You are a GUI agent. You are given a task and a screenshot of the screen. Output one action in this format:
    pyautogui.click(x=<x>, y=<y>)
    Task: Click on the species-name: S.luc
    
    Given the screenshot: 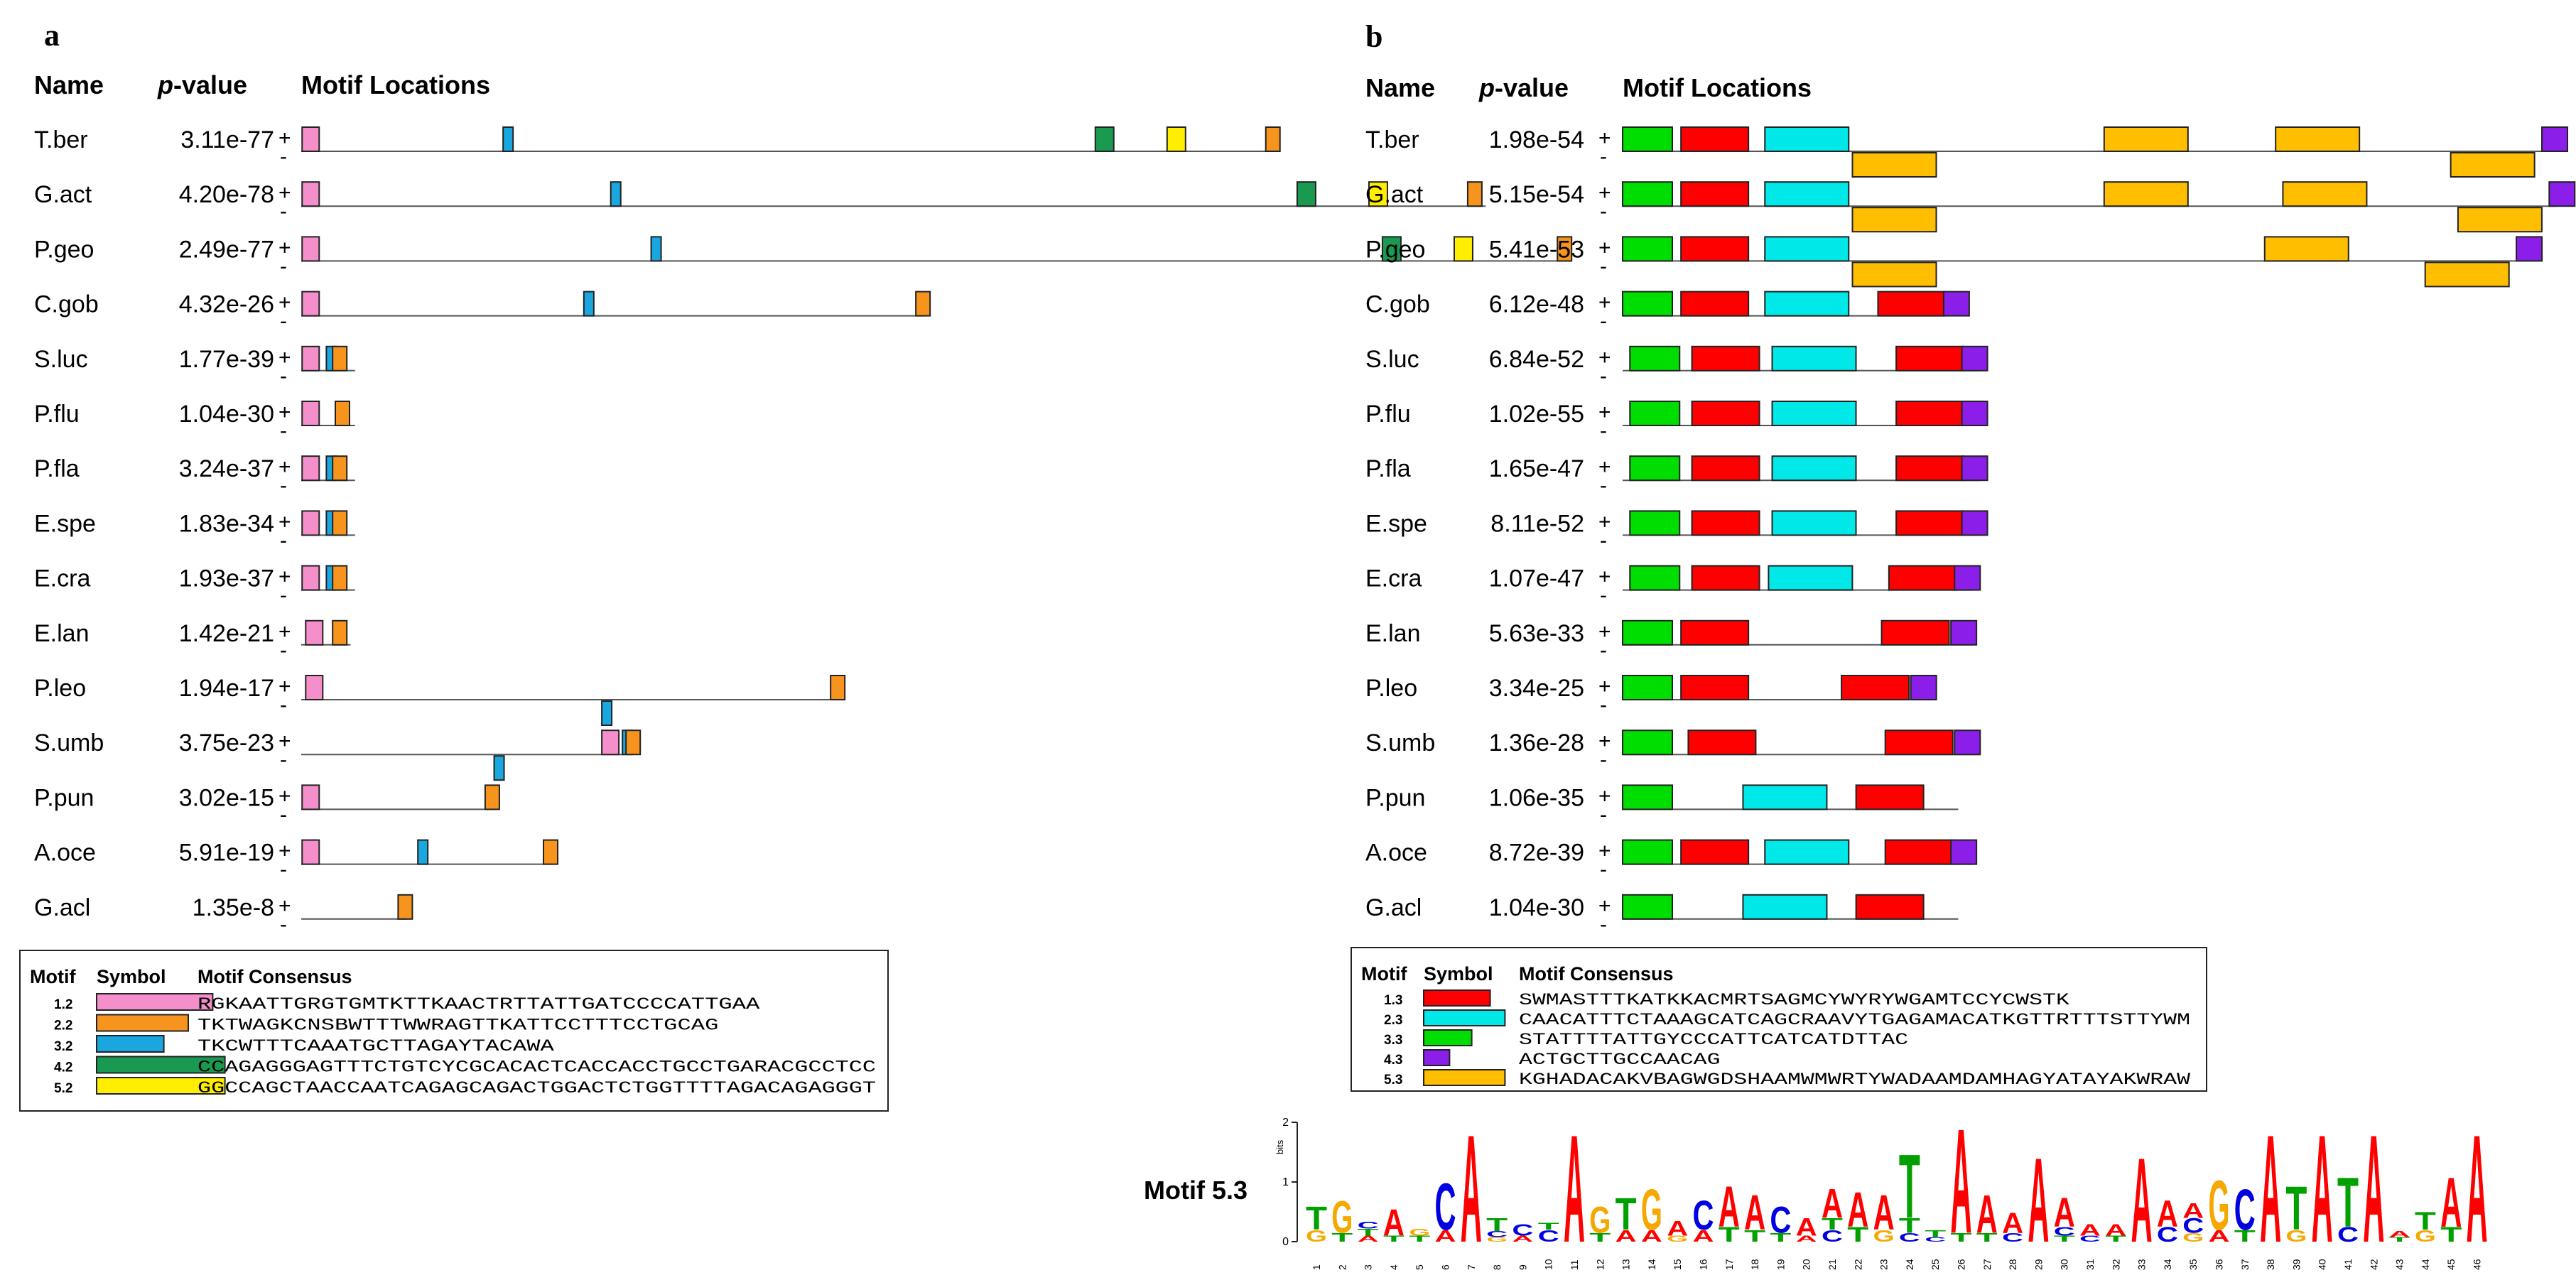 What is the action you would take?
    pyautogui.click(x=1392, y=359)
    